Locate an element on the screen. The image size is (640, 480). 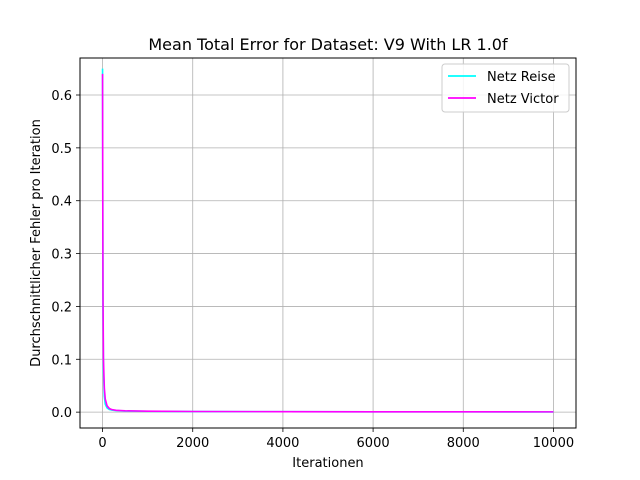
legend-entries: Netz Reise Netz Victor is located at coordinates (503, 88).